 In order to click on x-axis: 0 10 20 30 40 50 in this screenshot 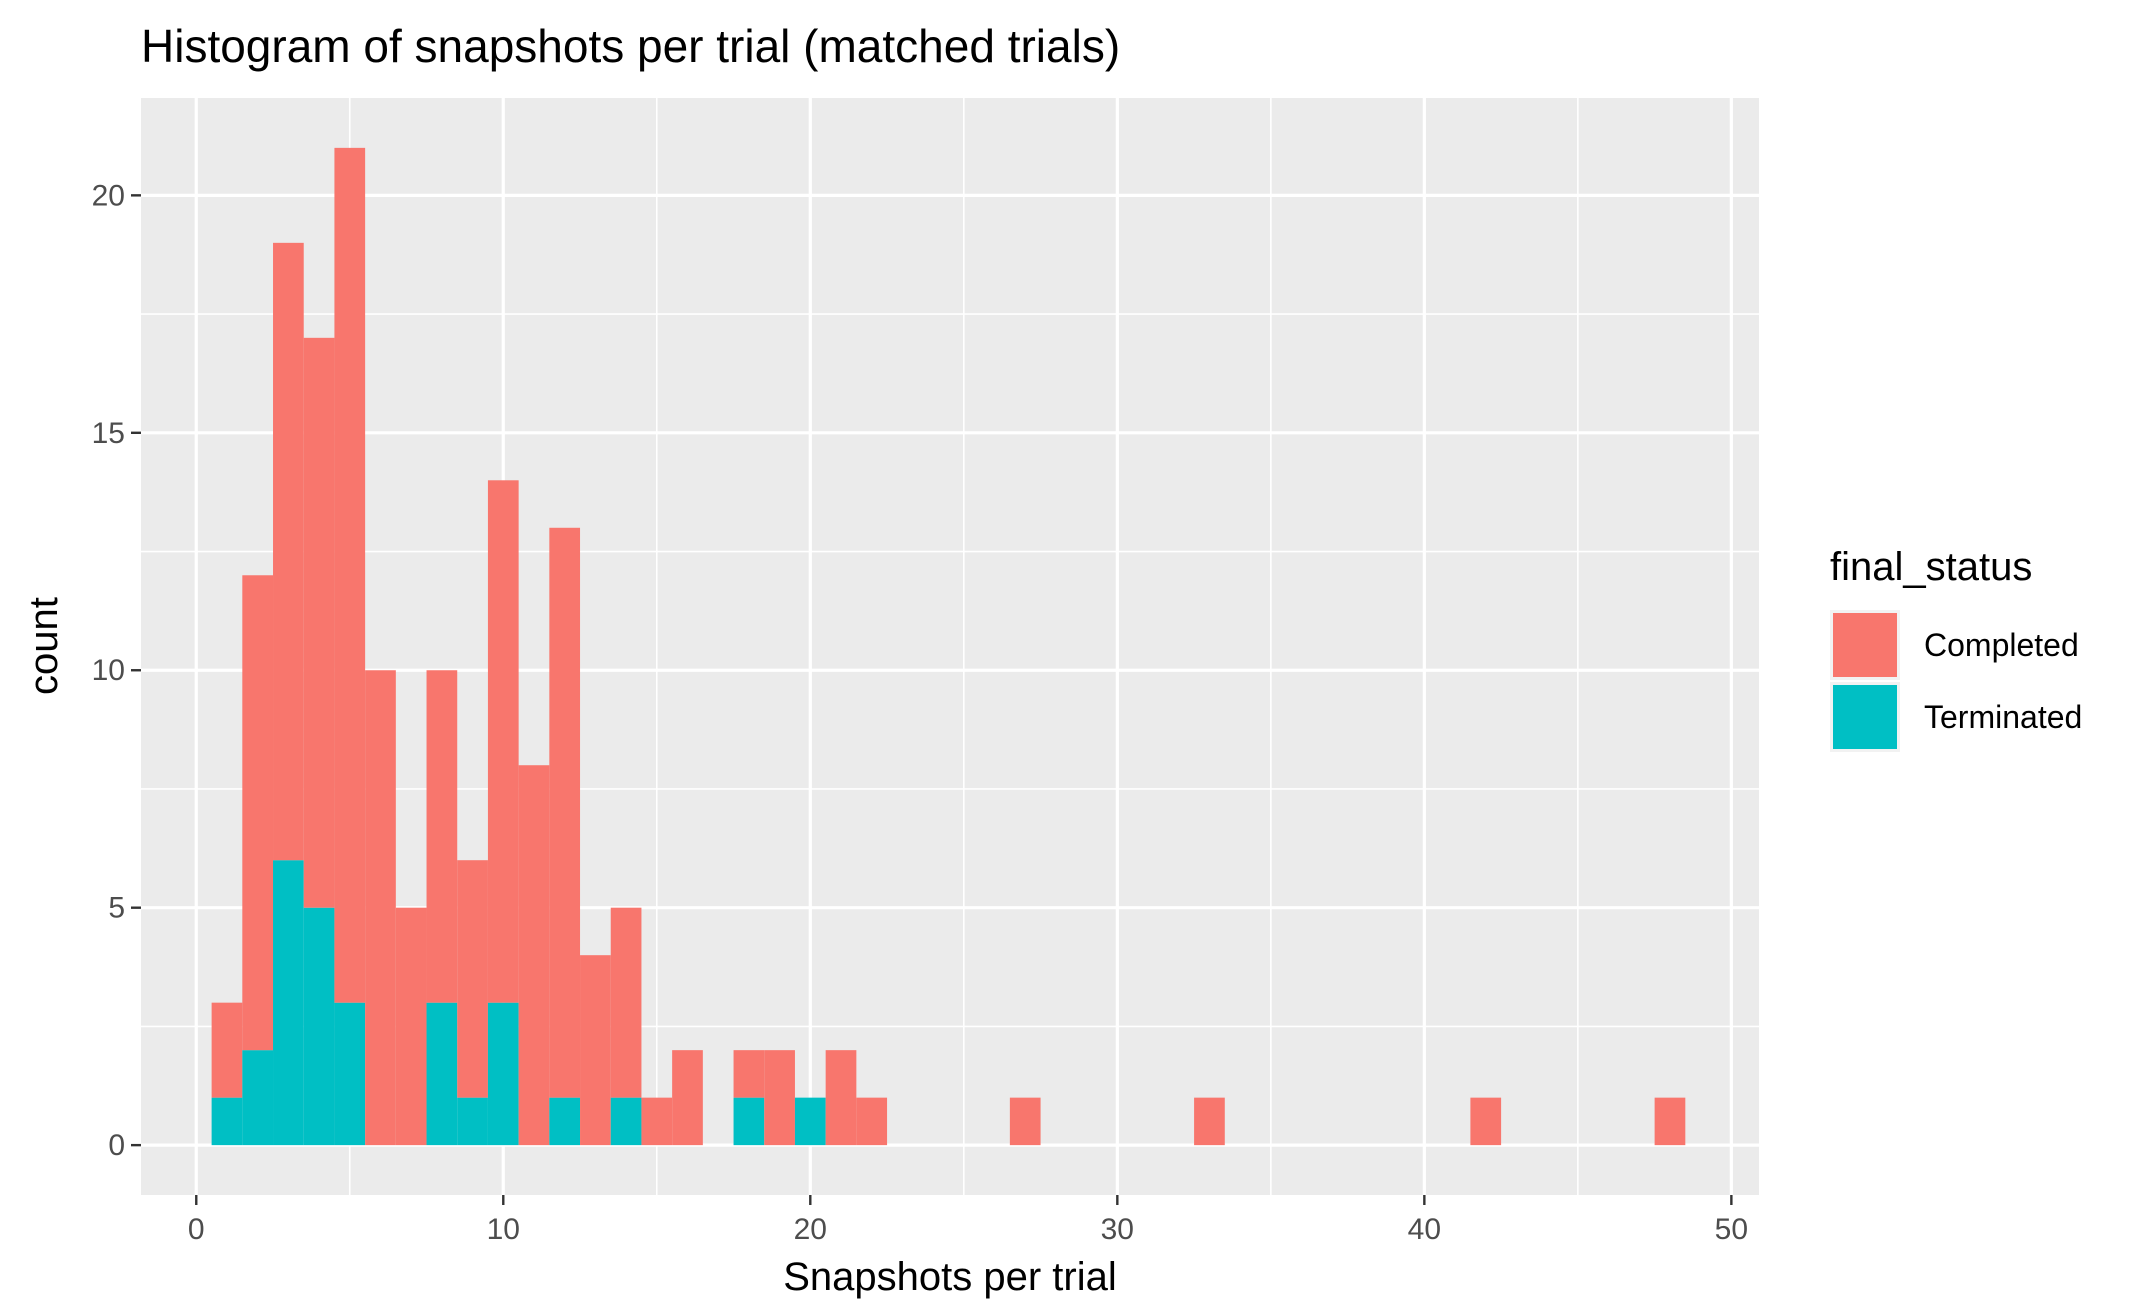, I will do `click(968, 1220)`.